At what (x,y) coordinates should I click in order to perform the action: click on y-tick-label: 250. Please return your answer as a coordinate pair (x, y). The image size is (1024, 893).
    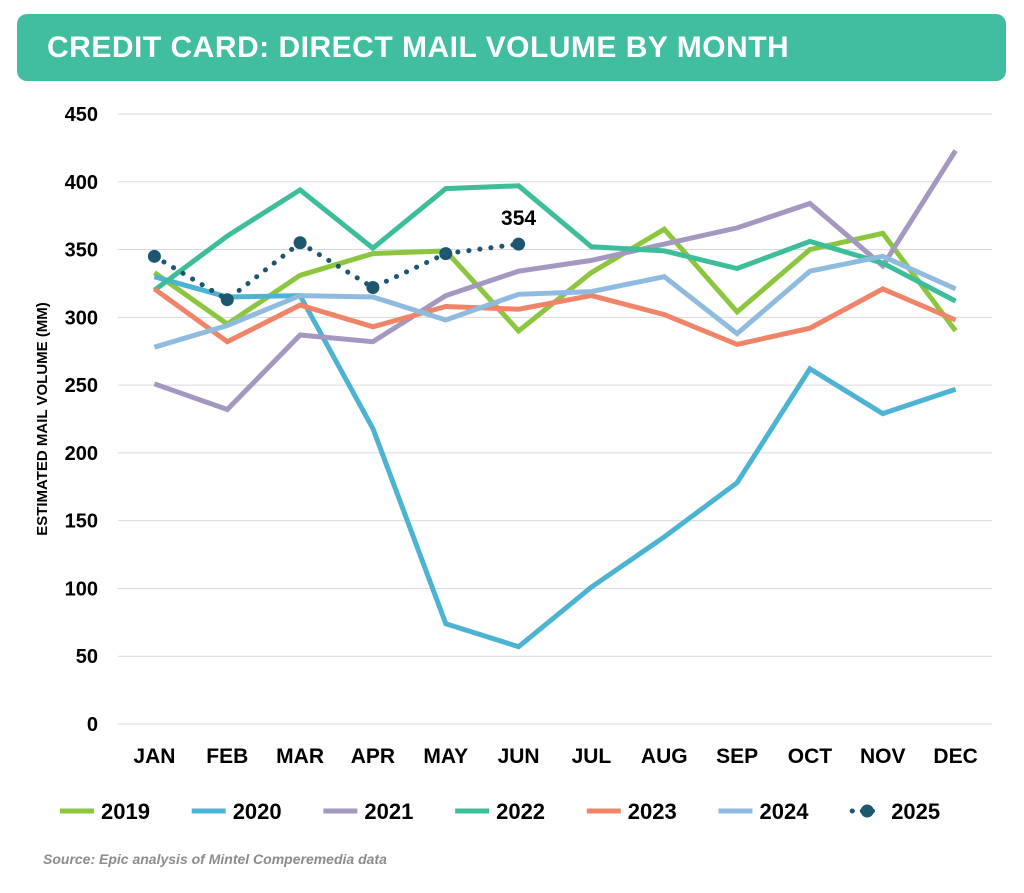
    Looking at the image, I should click on (81, 386).